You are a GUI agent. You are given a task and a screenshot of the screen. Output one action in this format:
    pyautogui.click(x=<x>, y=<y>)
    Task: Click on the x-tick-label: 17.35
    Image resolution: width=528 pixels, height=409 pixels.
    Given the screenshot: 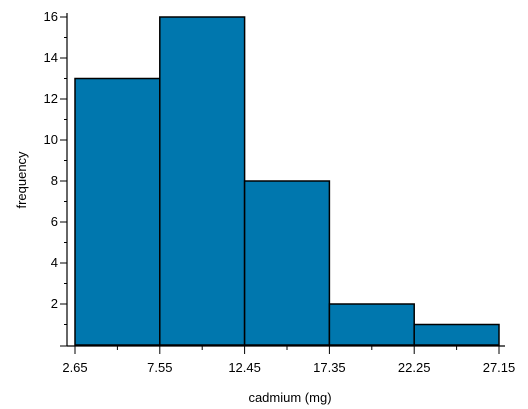 What is the action you would take?
    pyautogui.click(x=329, y=367)
    